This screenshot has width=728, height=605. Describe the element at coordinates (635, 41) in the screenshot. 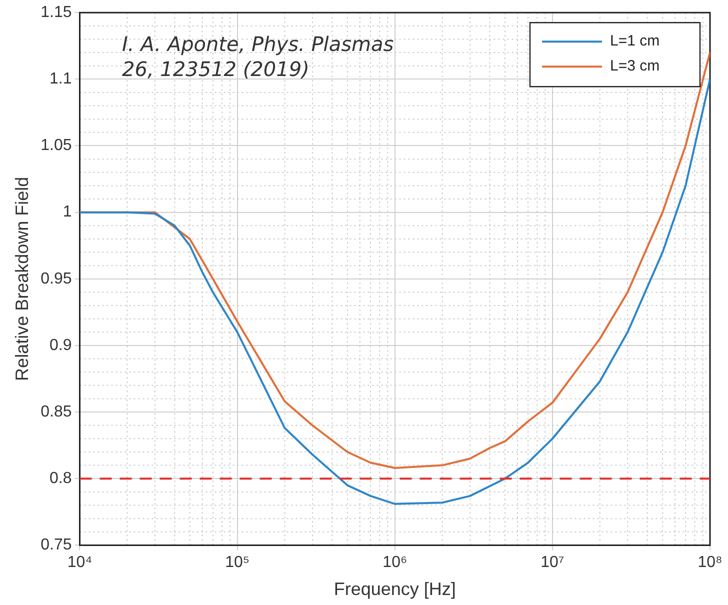

I see `legend-label: L=1 cm` at that location.